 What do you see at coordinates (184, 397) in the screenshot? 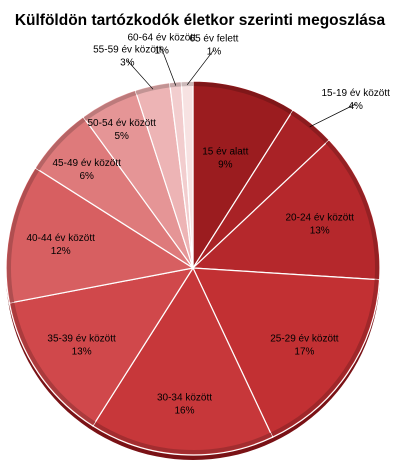
I see `slice-category-label-5: 30-34 között` at bounding box center [184, 397].